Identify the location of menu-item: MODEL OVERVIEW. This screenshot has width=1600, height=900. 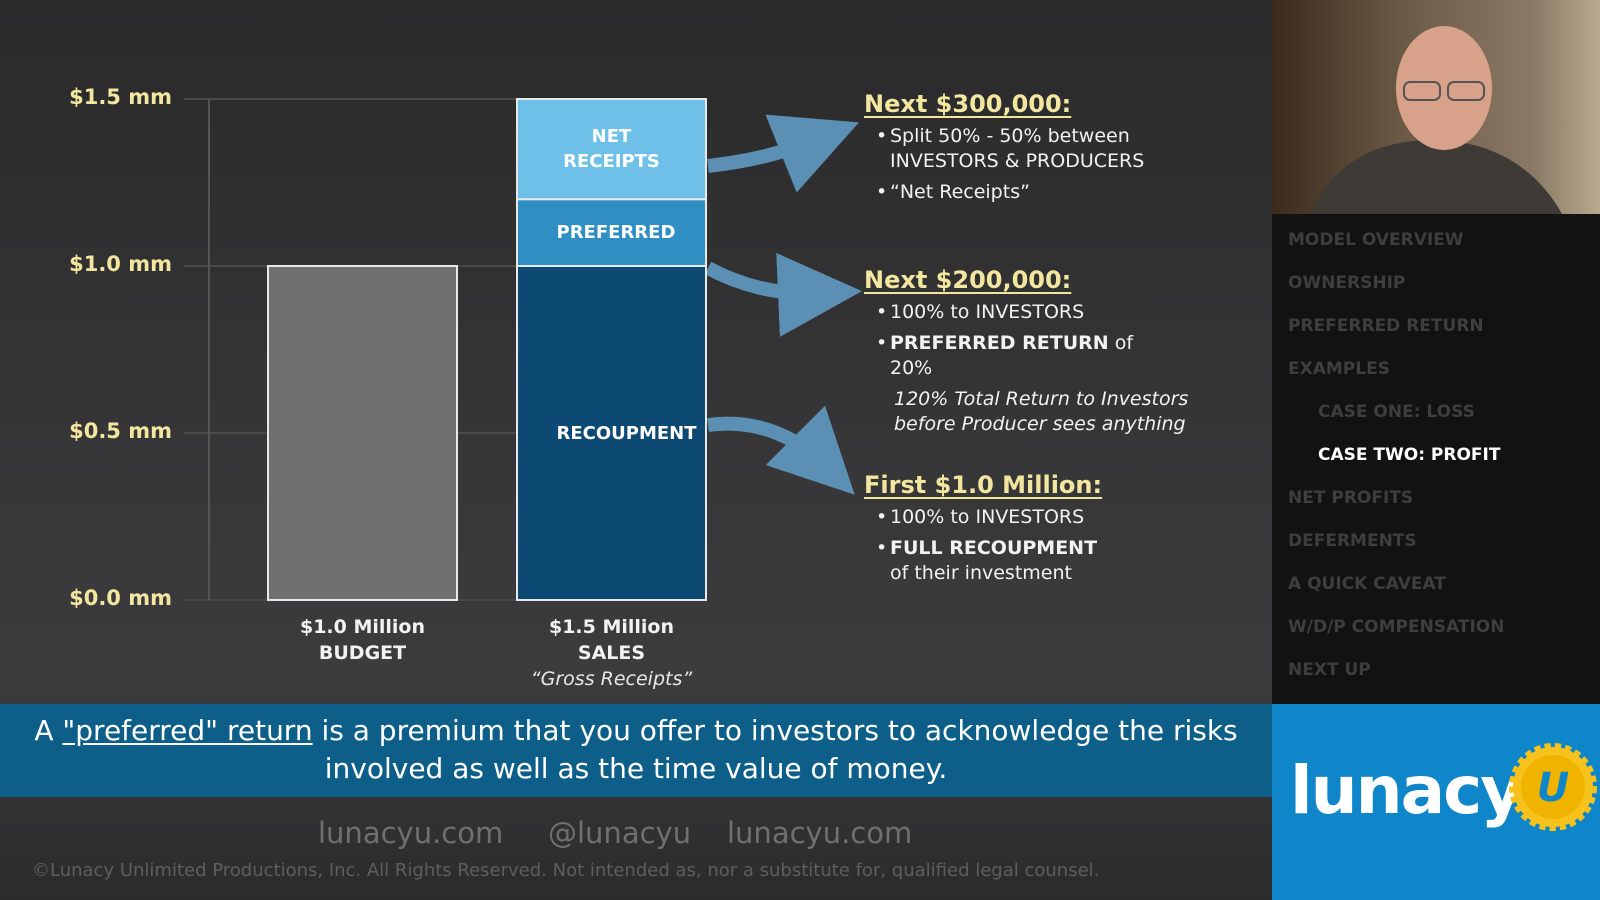
(1376, 240).